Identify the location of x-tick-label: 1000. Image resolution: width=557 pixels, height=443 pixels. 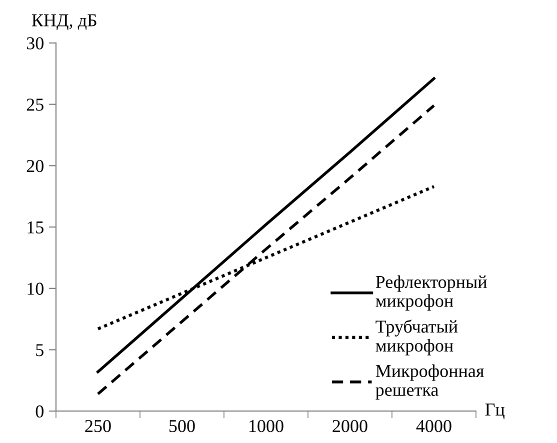
(267, 426).